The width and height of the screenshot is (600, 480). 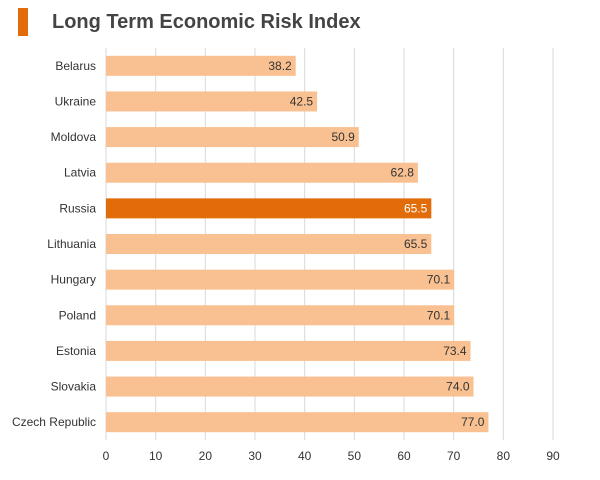 I want to click on x-tick-label: 90, so click(x=553, y=456).